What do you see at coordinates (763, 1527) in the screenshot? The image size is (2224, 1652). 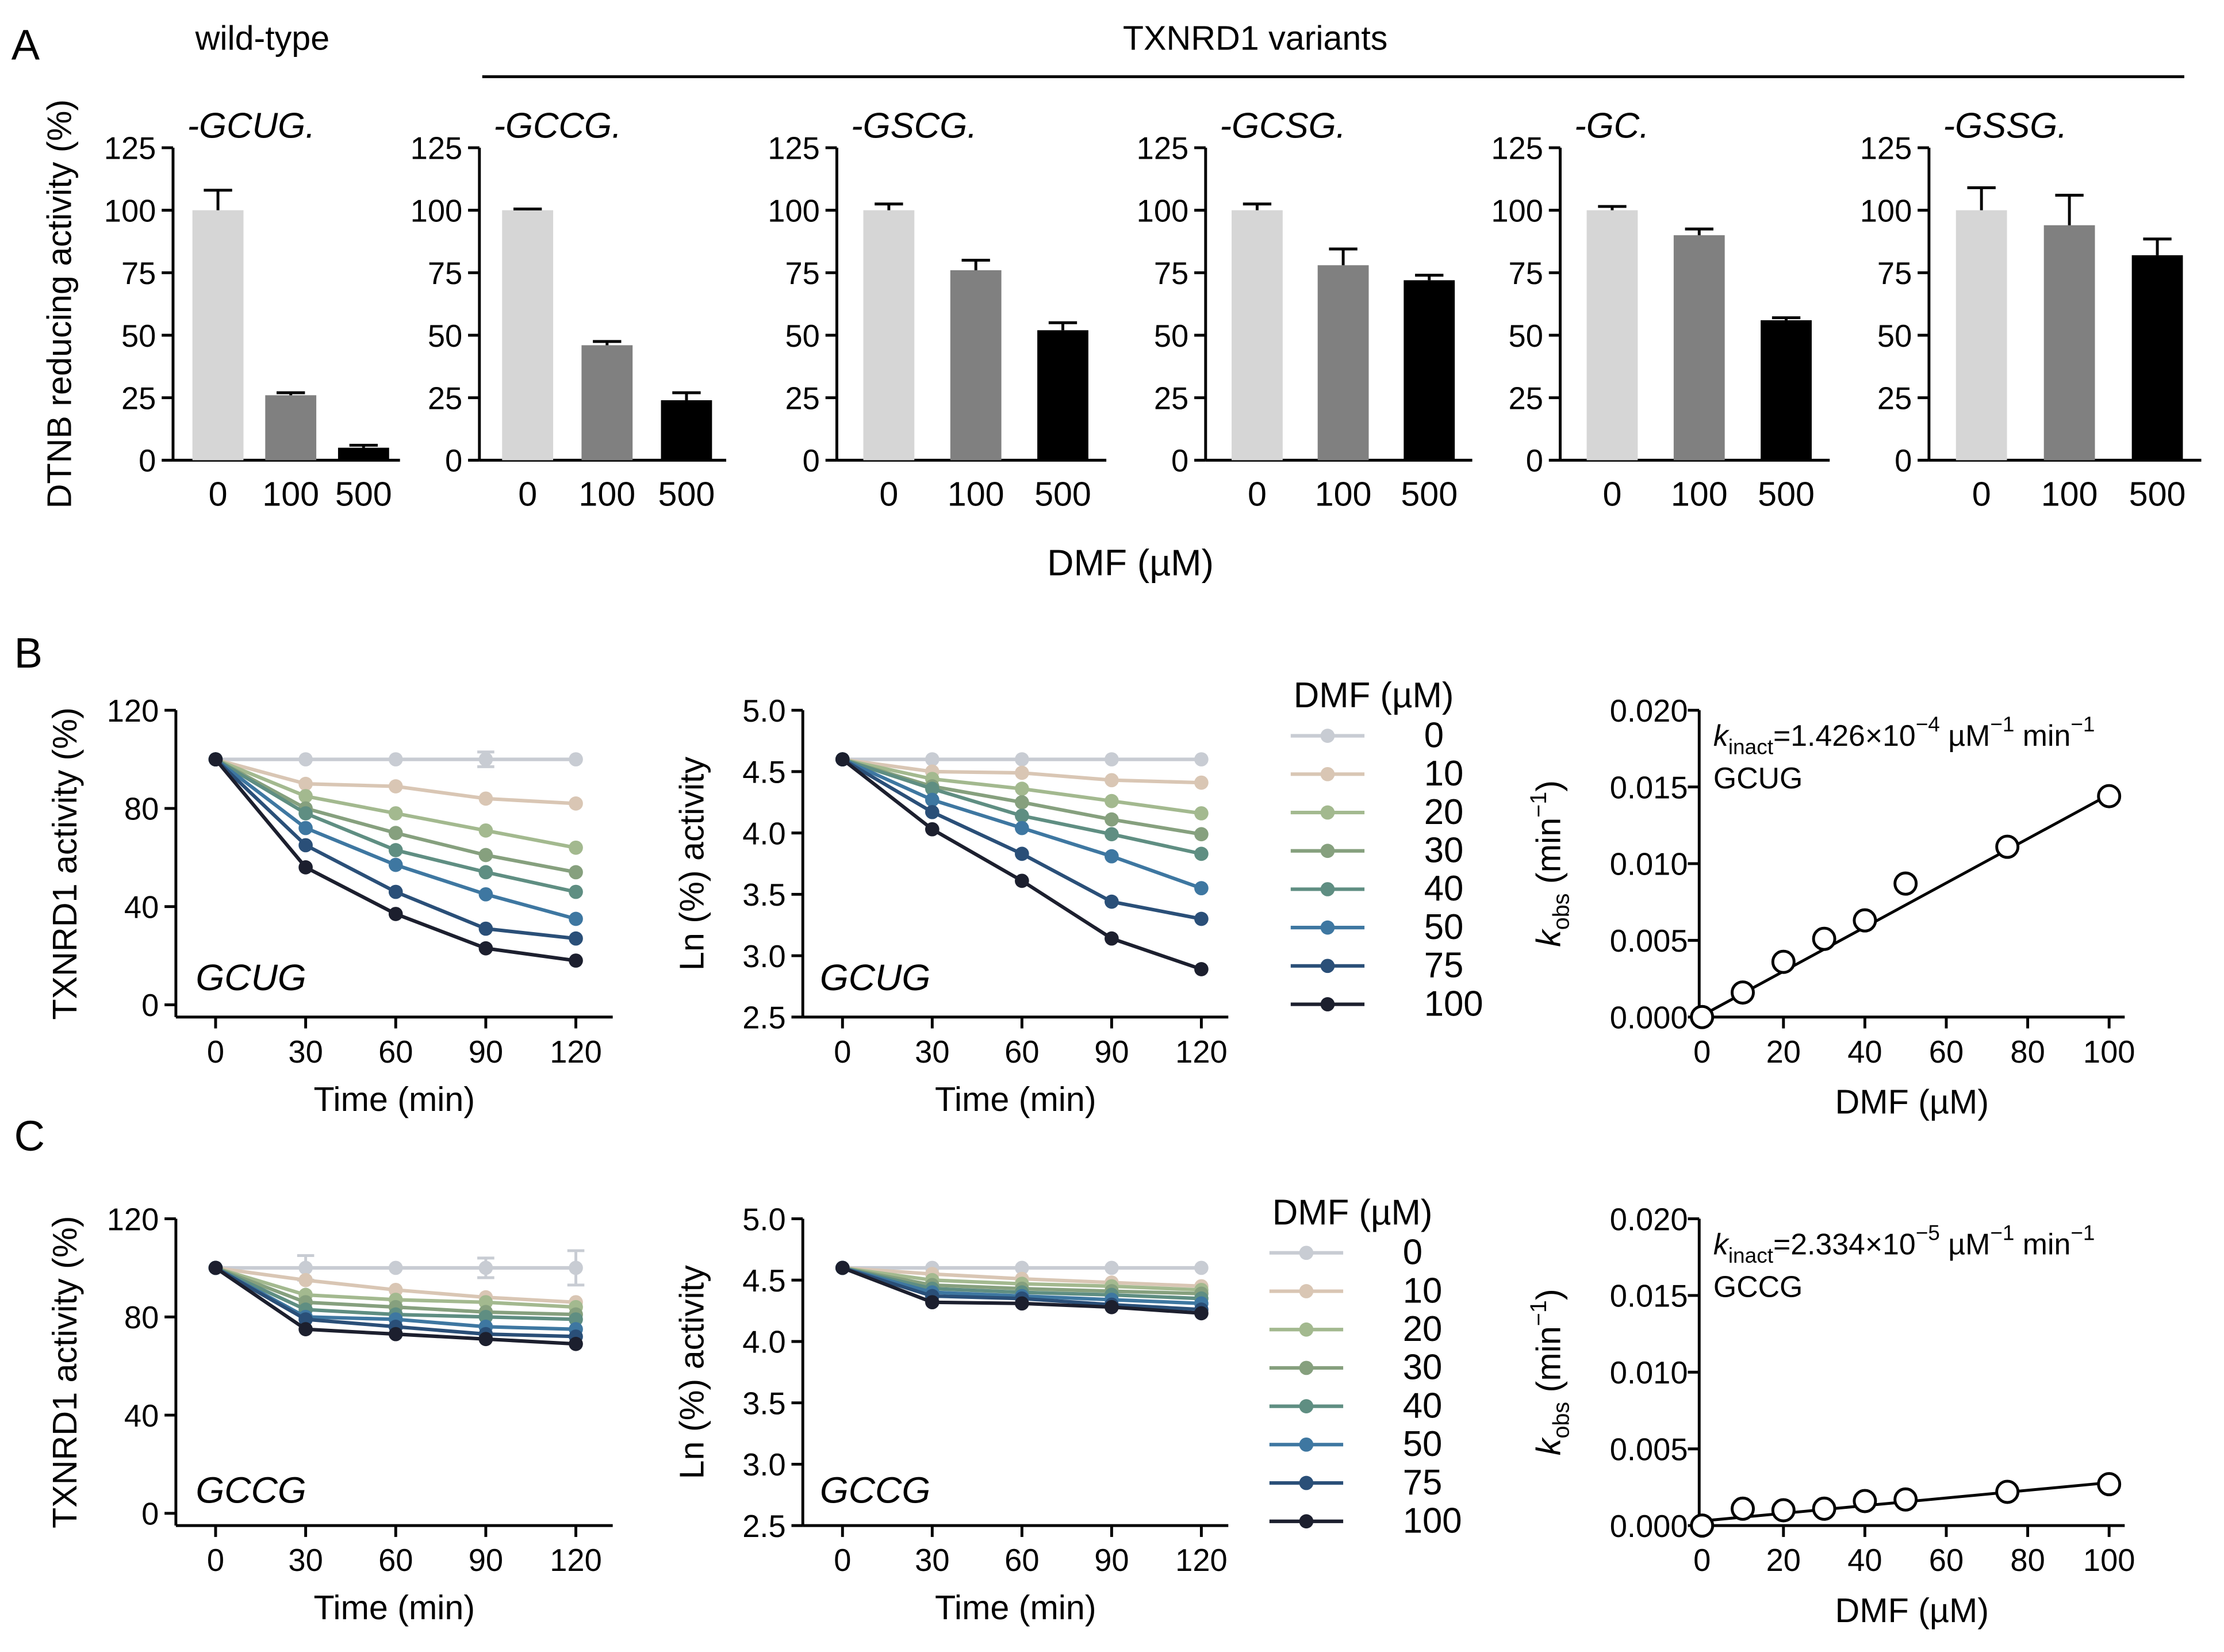 I see `line-y-tick-label: 2.5` at bounding box center [763, 1527].